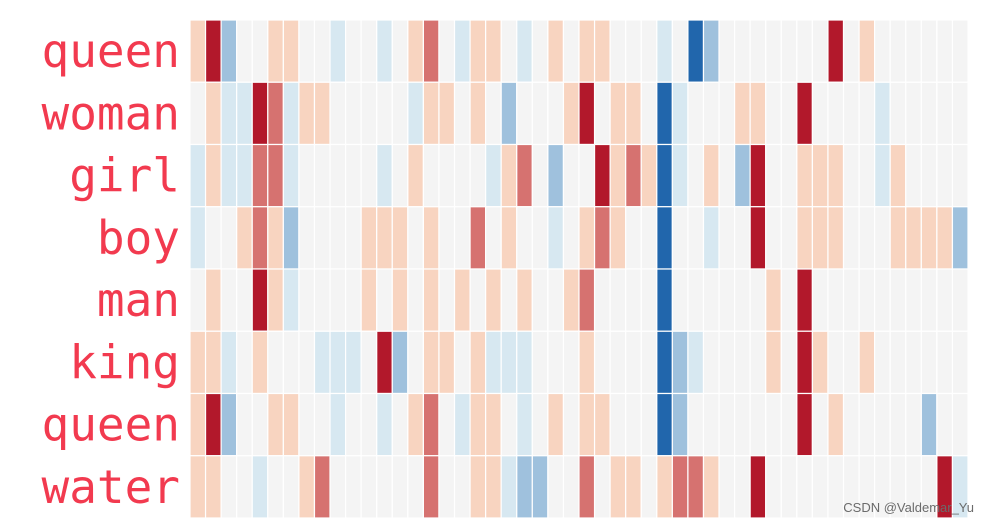 This screenshot has width=988, height=525. Describe the element at coordinates (124, 176) in the screenshot. I see `row-label: girl` at that location.